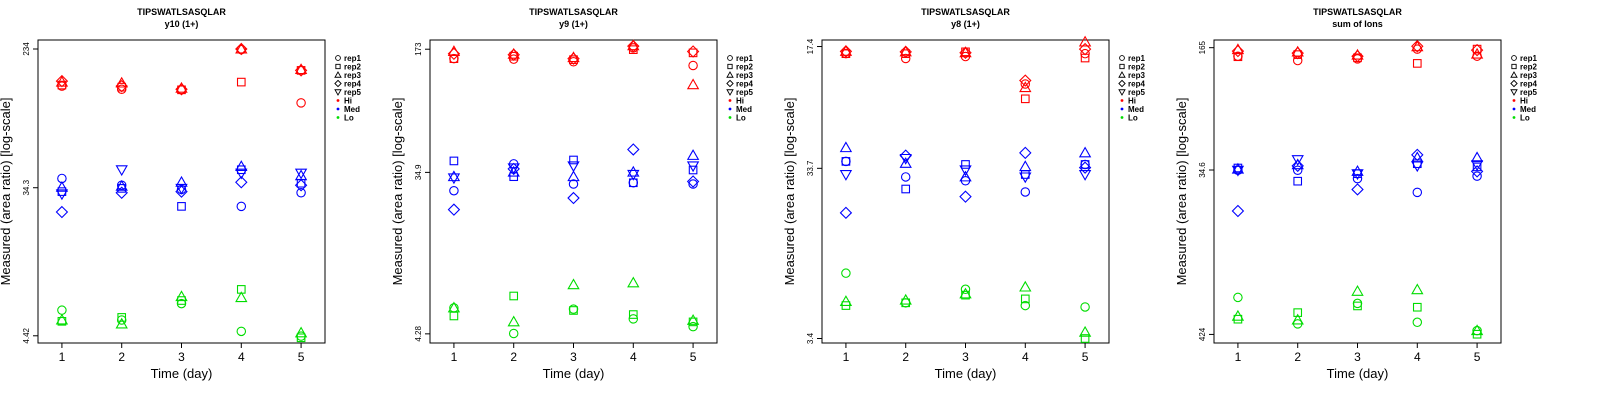  I want to click on y-axis-label: Measured (area ratio) [log-scale], so click(6, 192).